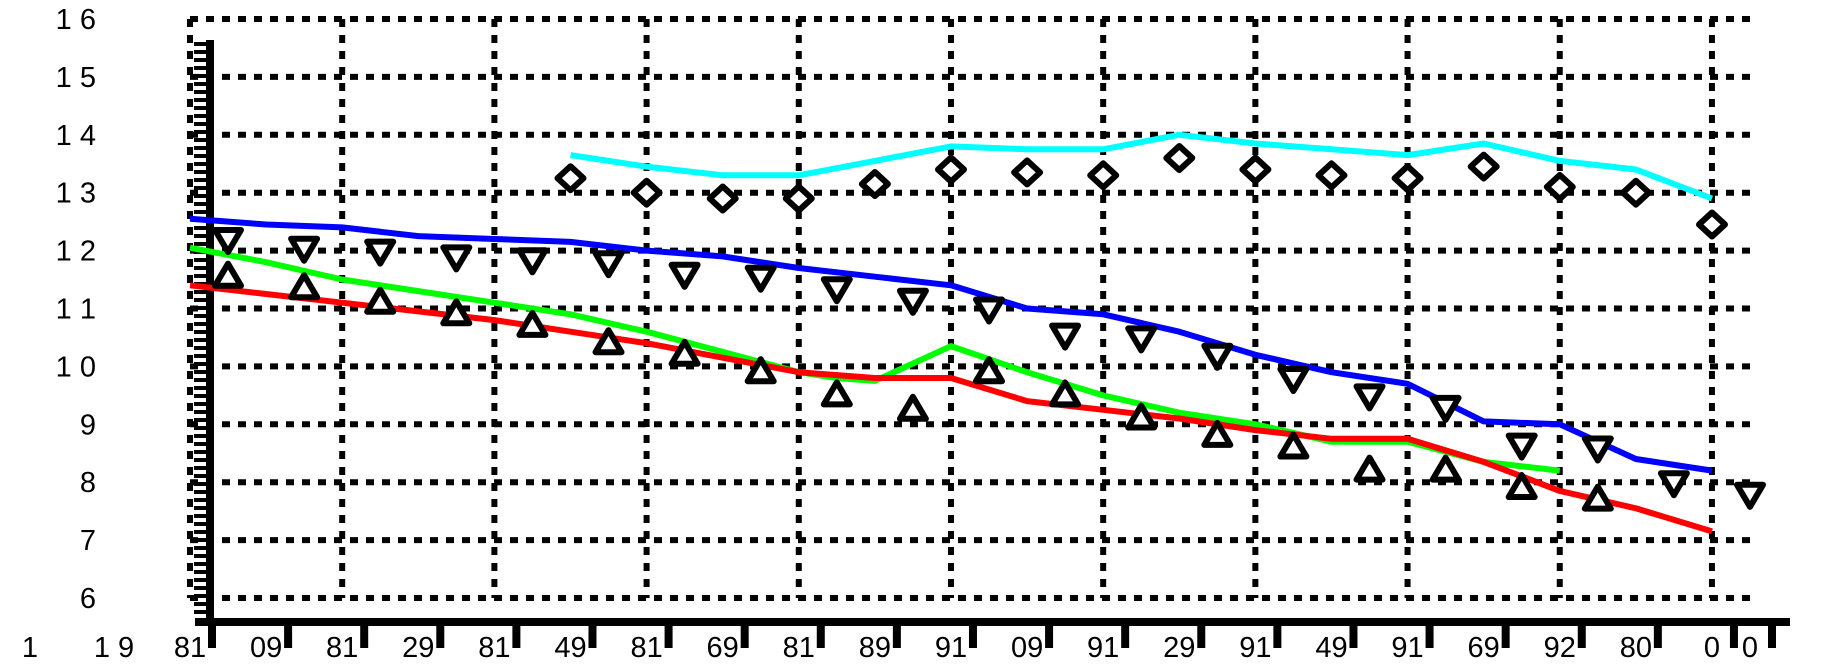  I want to click on y-tick-label: 8, so click(88, 483).